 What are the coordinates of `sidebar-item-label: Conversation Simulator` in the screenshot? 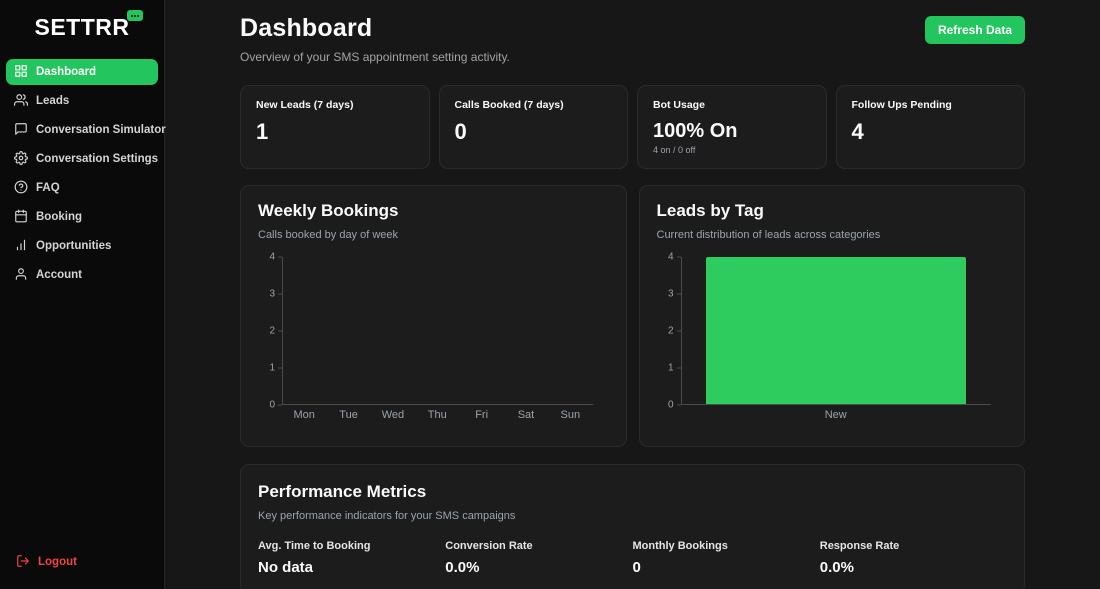 It's located at (101, 130).